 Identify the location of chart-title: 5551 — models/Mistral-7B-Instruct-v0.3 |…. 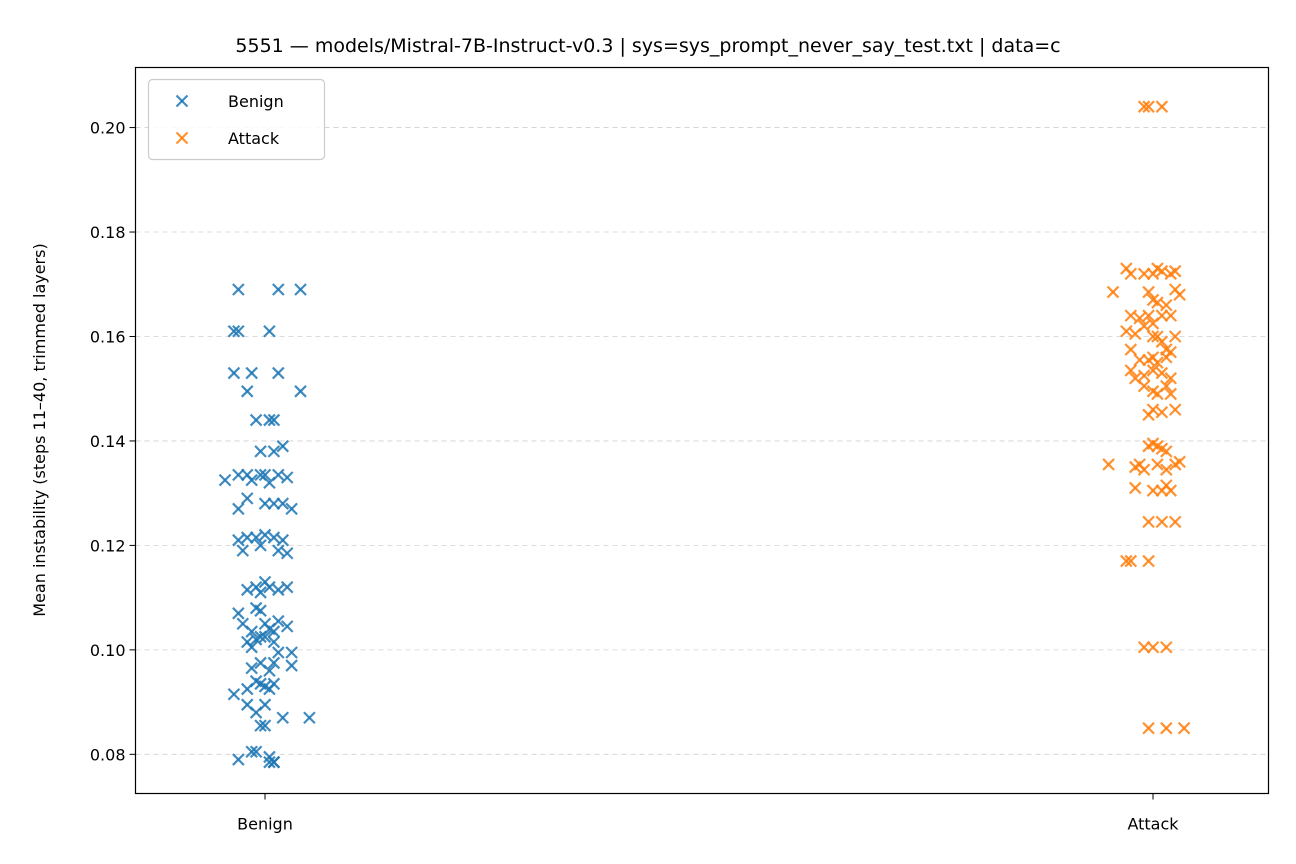
(647, 46).